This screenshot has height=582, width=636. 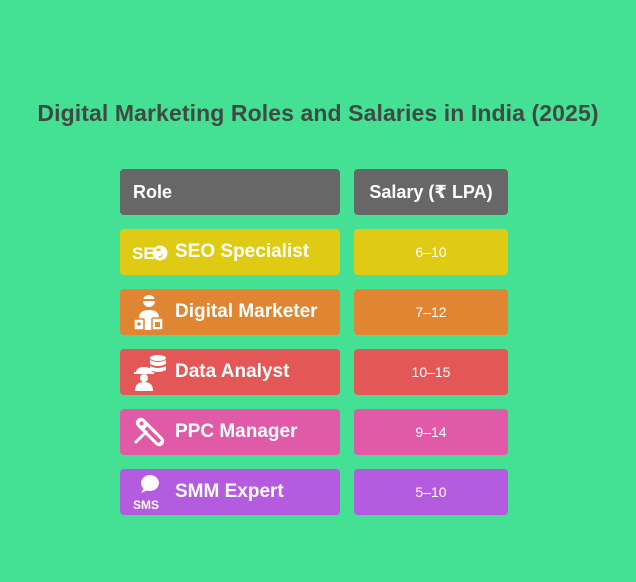 I want to click on marketer-person-icon, so click(x=150, y=312).